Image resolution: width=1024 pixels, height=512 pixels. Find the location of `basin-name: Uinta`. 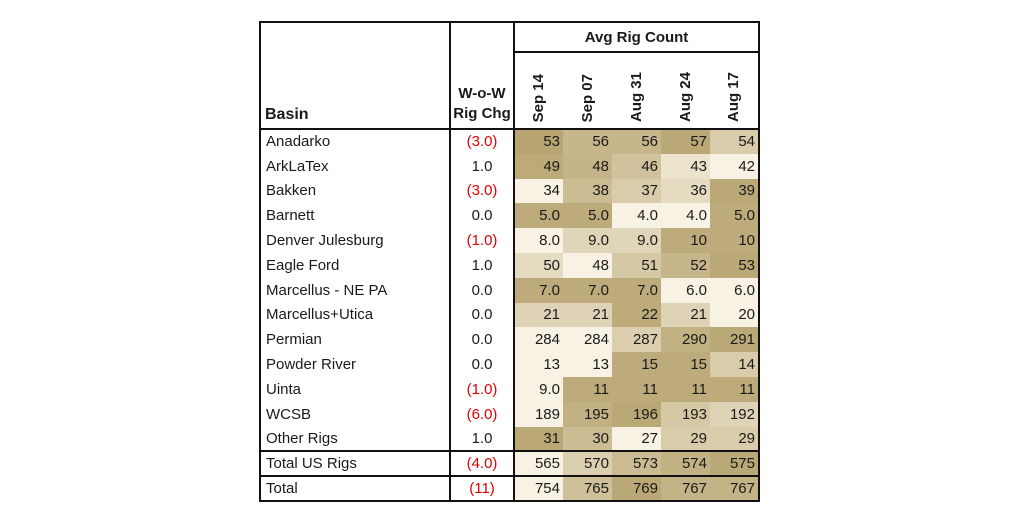

basin-name: Uinta is located at coordinates (355, 389).